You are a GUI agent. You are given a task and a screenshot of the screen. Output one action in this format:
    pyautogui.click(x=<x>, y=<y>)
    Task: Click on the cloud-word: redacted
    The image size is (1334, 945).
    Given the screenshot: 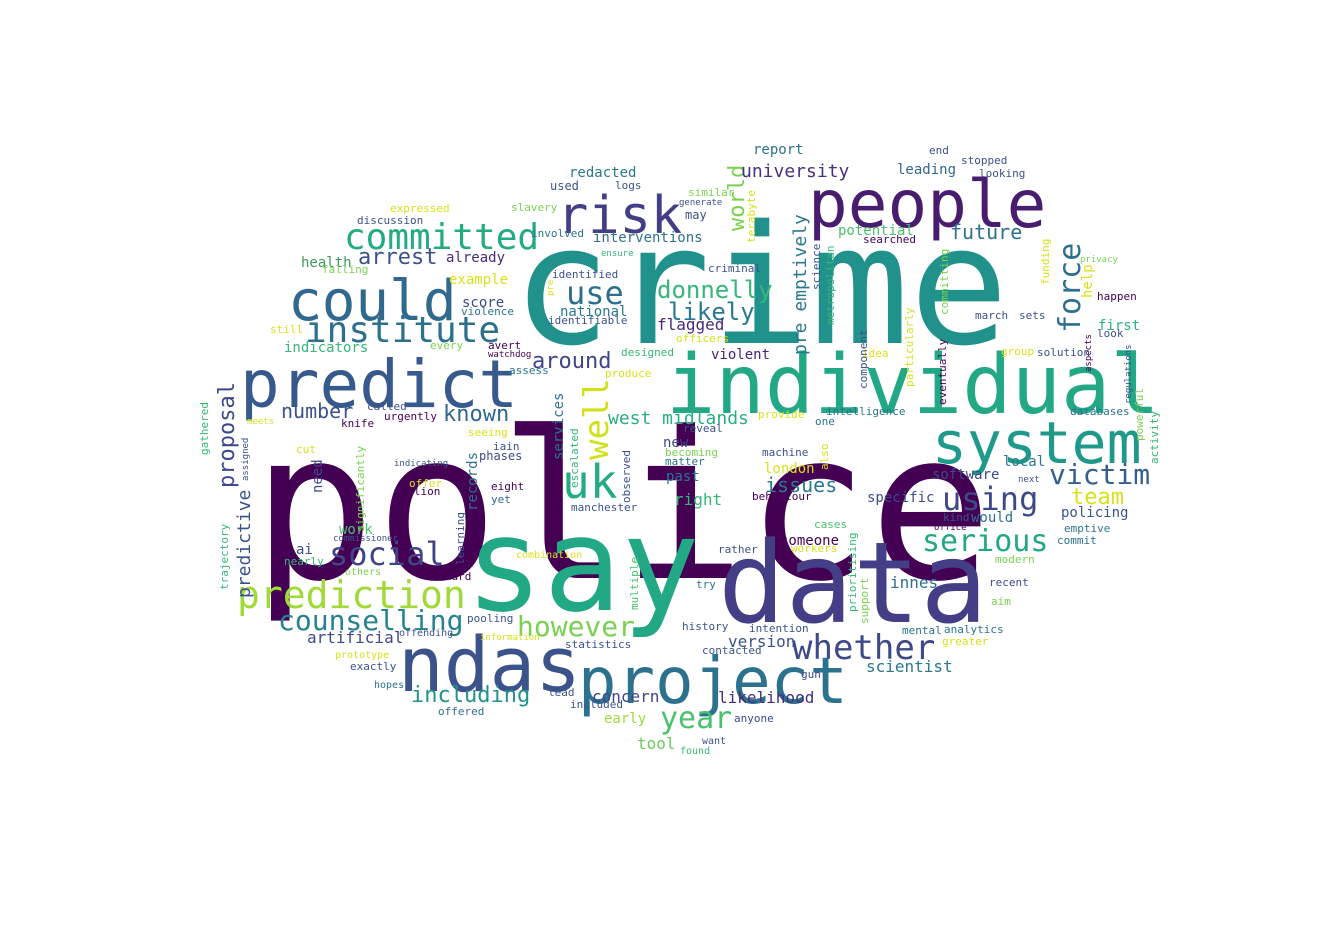 What is the action you would take?
    pyautogui.click(x=602, y=173)
    